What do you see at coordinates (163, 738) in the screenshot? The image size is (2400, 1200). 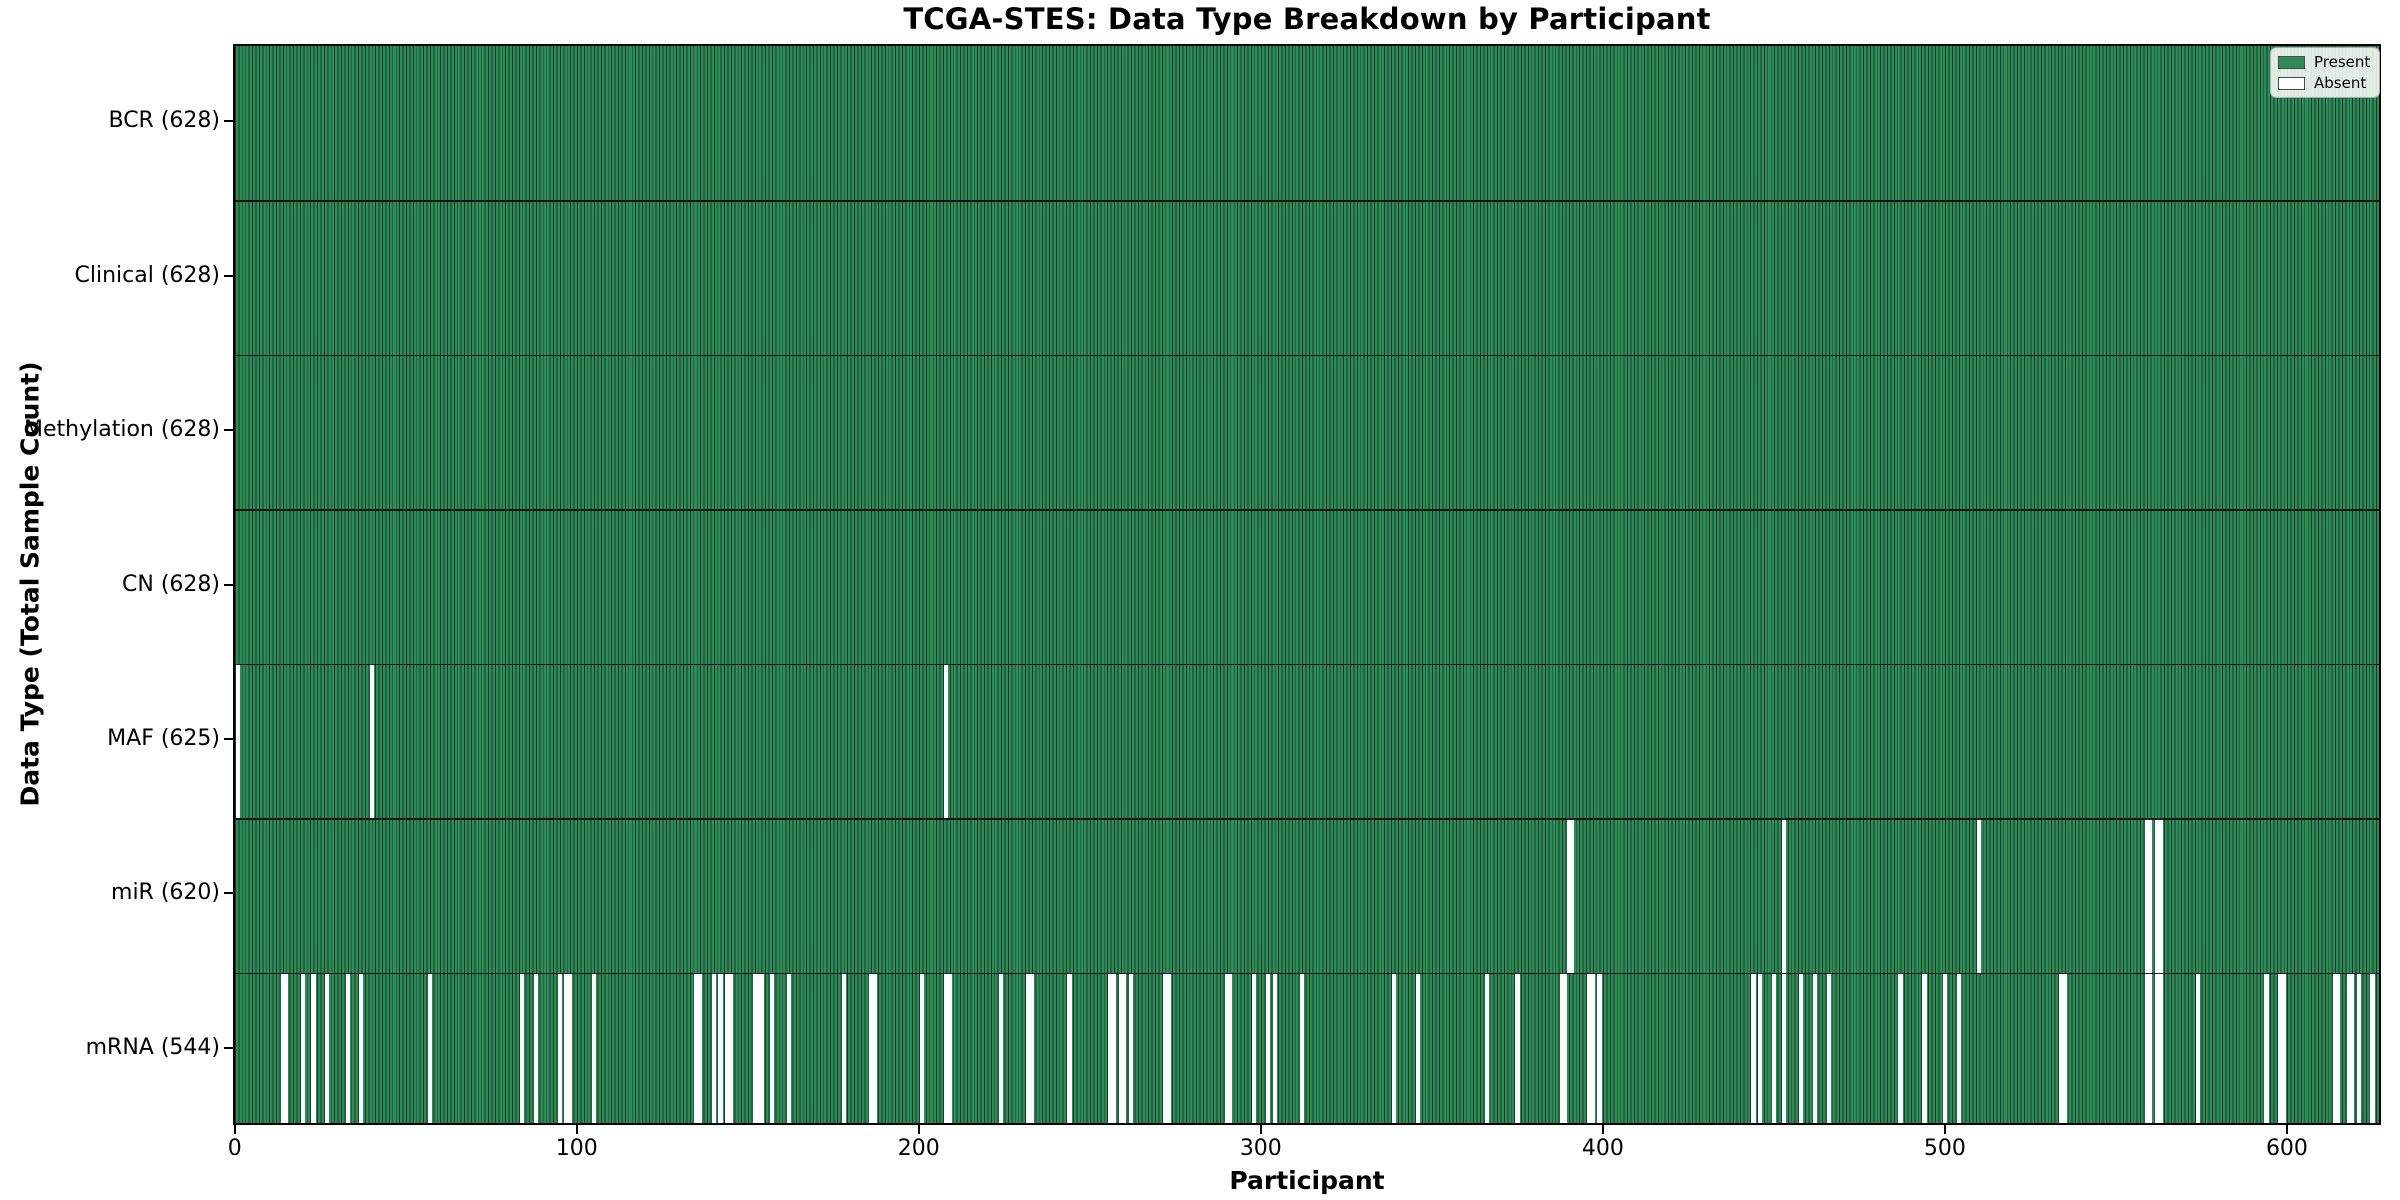 I see `y-tick-label-MAF: MAF (625)` at bounding box center [163, 738].